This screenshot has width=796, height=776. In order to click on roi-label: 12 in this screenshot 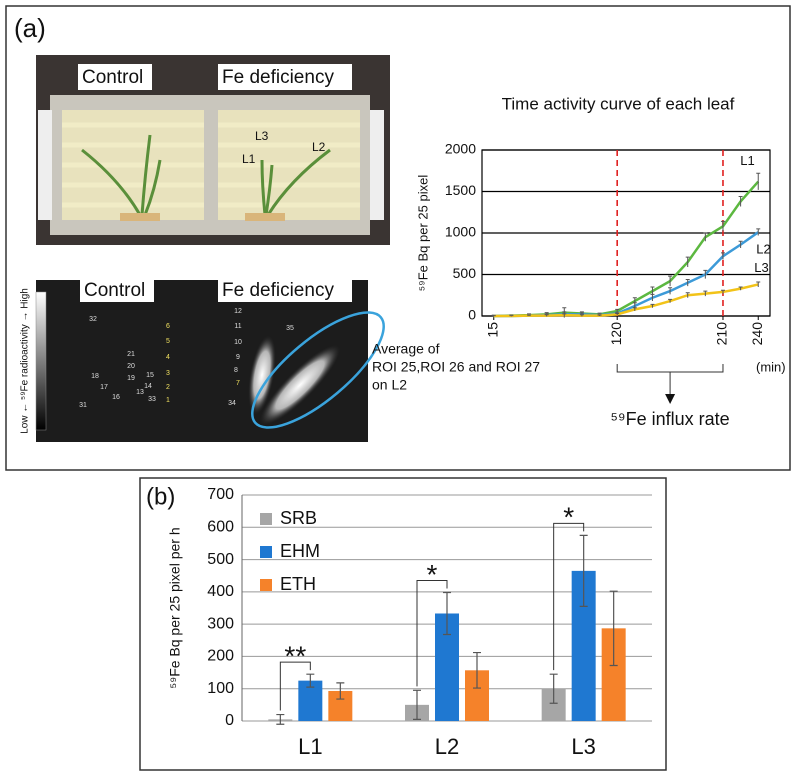, I will do `click(238, 311)`.